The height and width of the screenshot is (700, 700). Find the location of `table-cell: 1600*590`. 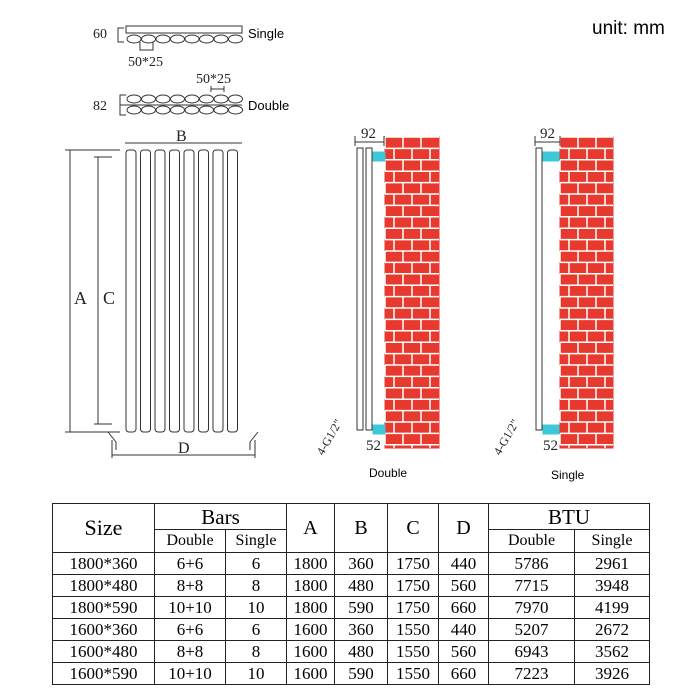

table-cell: 1600*590 is located at coordinates (103, 673).